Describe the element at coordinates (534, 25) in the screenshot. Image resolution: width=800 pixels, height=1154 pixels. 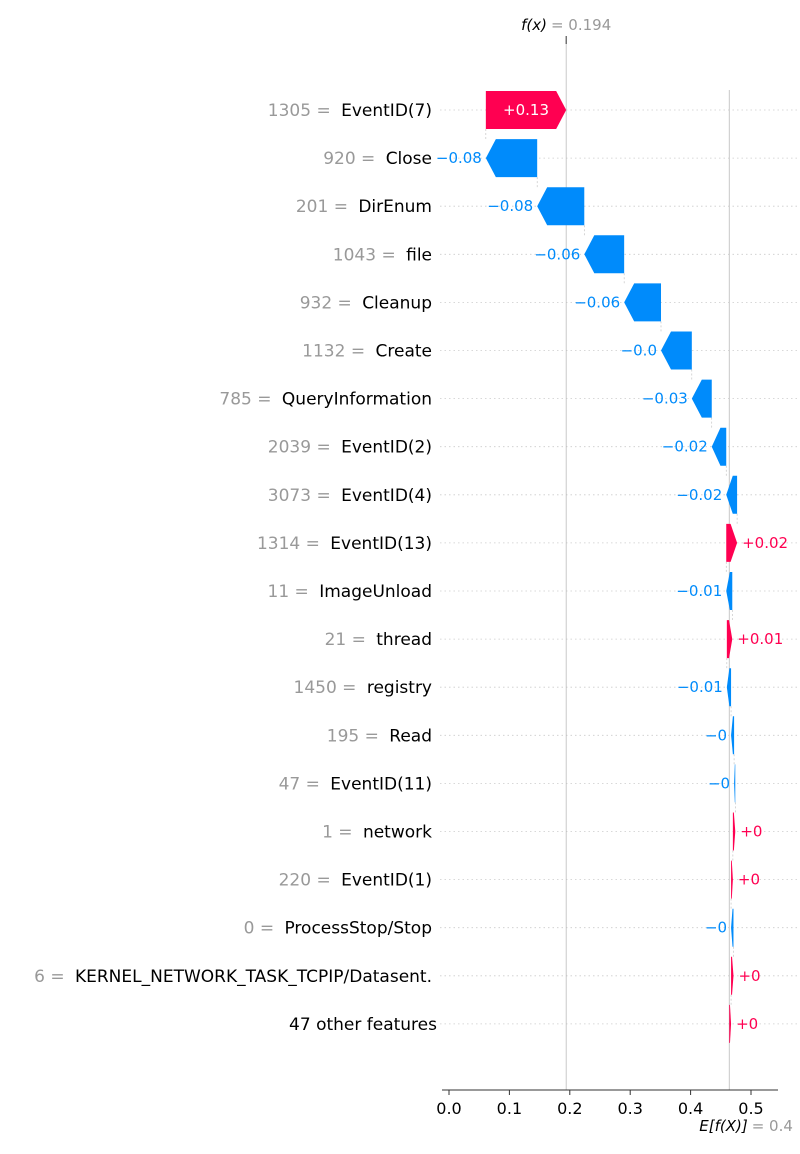
I see `fx-label: f(x)` at that location.